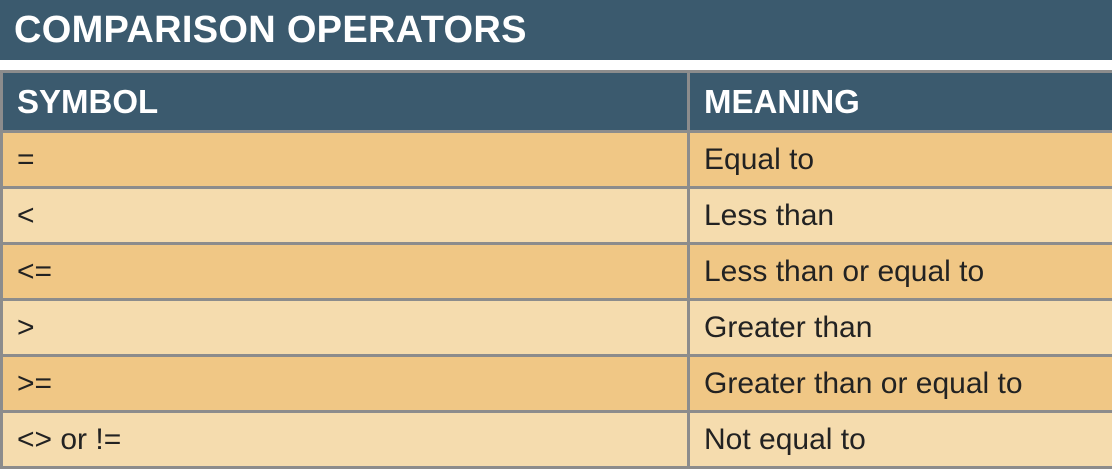 The width and height of the screenshot is (1112, 469). I want to click on meaning-cell: Less than, so click(900, 216).